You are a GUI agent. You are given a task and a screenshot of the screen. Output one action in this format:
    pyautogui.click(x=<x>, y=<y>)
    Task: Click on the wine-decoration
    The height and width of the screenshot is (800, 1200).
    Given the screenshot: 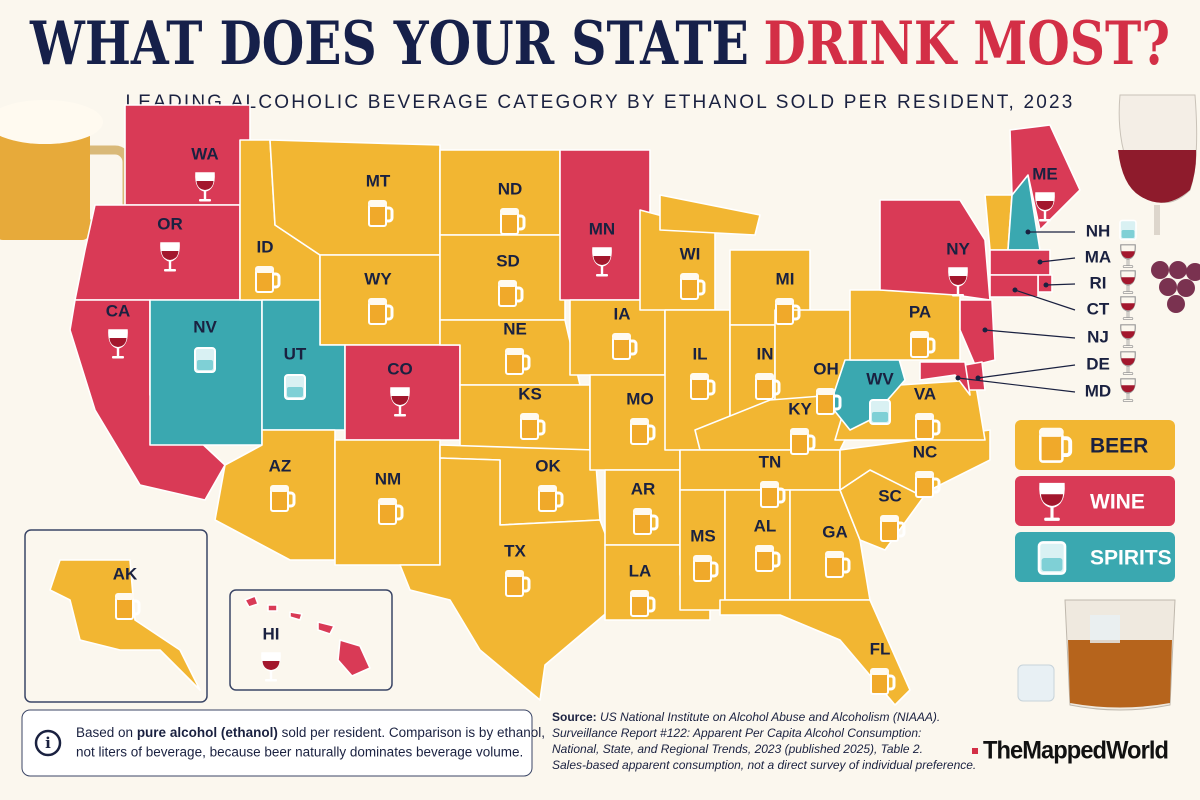 What is the action you would take?
    pyautogui.click(x=1158, y=164)
    